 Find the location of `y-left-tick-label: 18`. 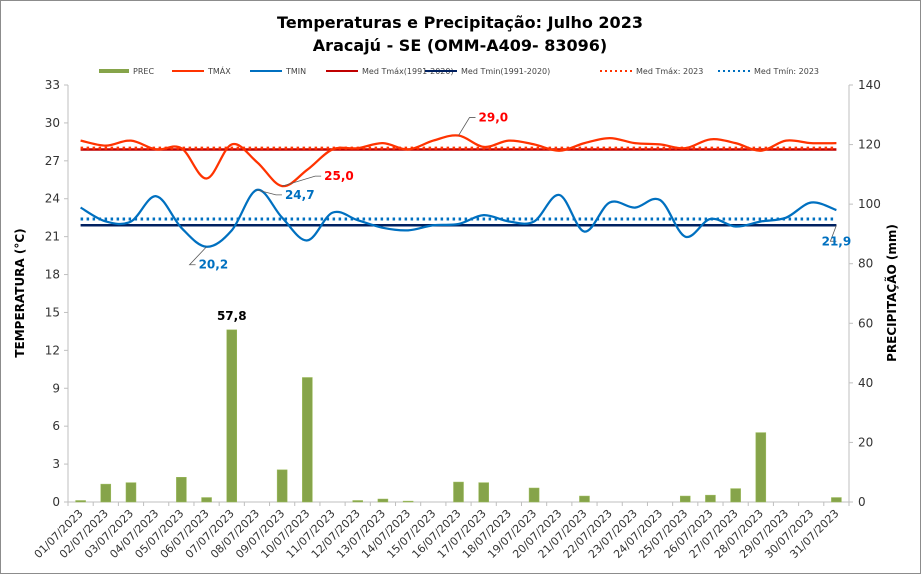

y-left-tick-label: 18 is located at coordinates (52, 275).